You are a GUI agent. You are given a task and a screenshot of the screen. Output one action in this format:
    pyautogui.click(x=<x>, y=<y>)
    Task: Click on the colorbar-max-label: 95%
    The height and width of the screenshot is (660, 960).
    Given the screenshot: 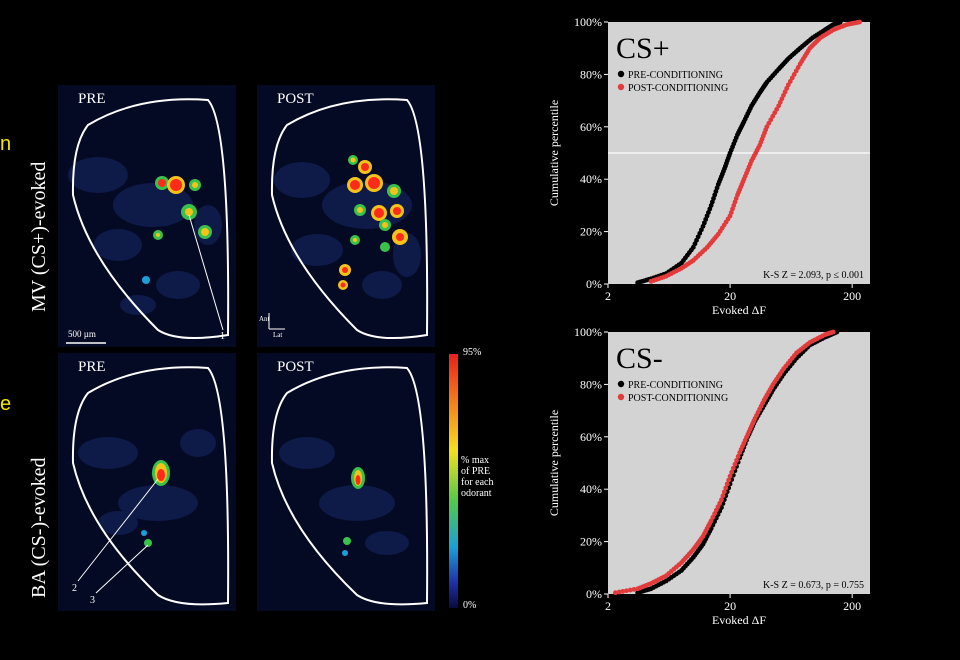 What is the action you would take?
    pyautogui.click(x=472, y=352)
    